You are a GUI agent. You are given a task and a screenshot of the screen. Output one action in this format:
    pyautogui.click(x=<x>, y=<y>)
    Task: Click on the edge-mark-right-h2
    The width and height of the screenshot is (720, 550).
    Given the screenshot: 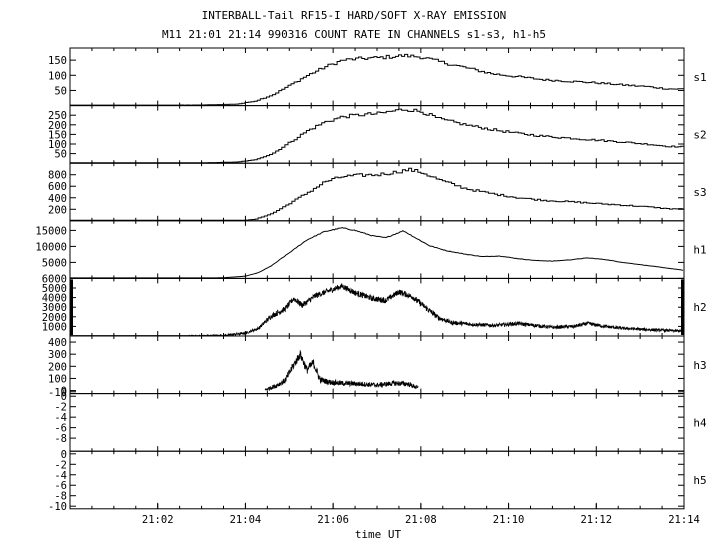 What is the action you would take?
    pyautogui.click(x=682, y=307)
    